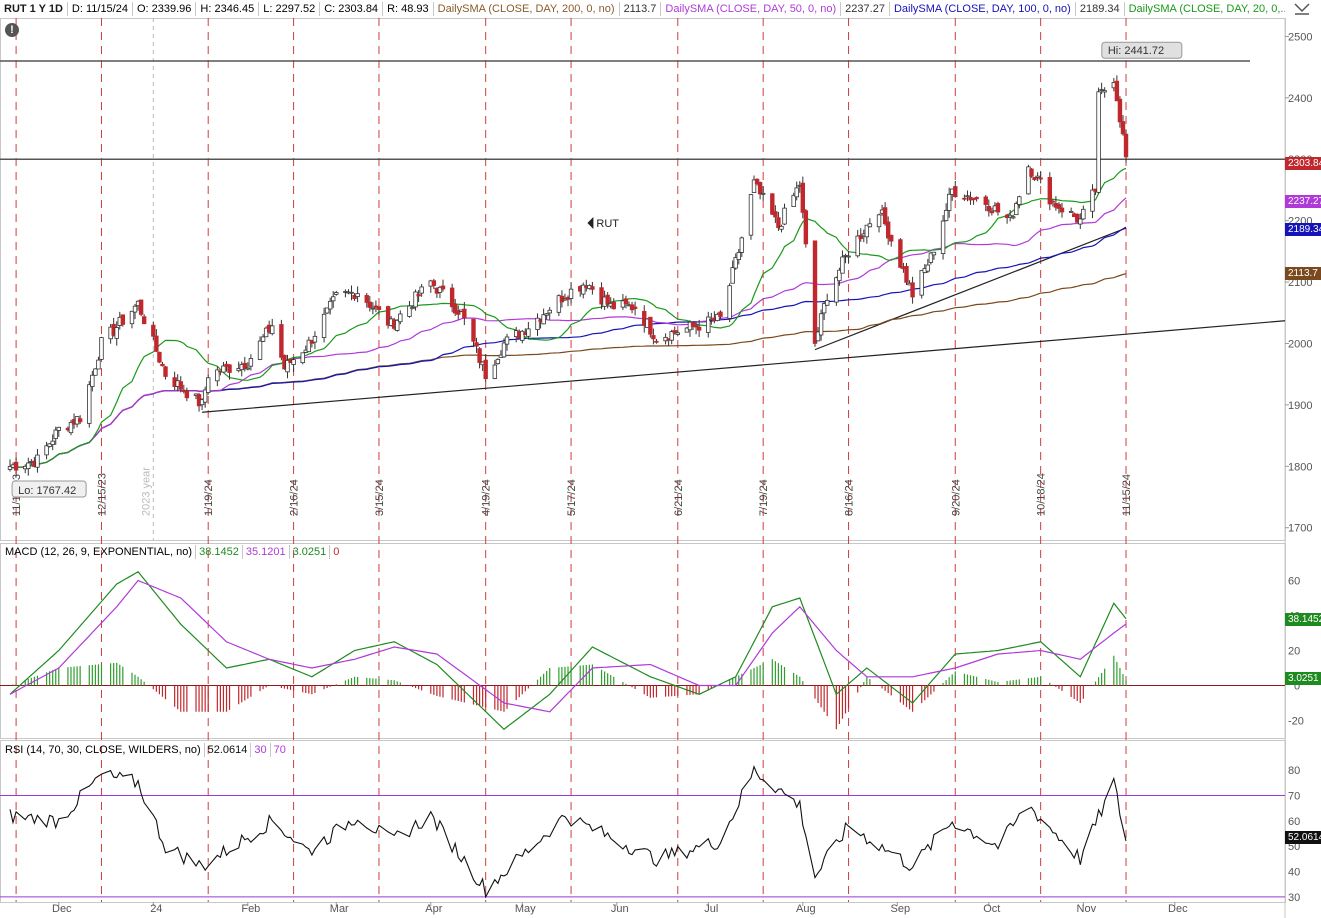 The image size is (1321, 918). Describe the element at coordinates (1294, 797) in the screenshot. I see `rsi-tick-label: 70` at that location.